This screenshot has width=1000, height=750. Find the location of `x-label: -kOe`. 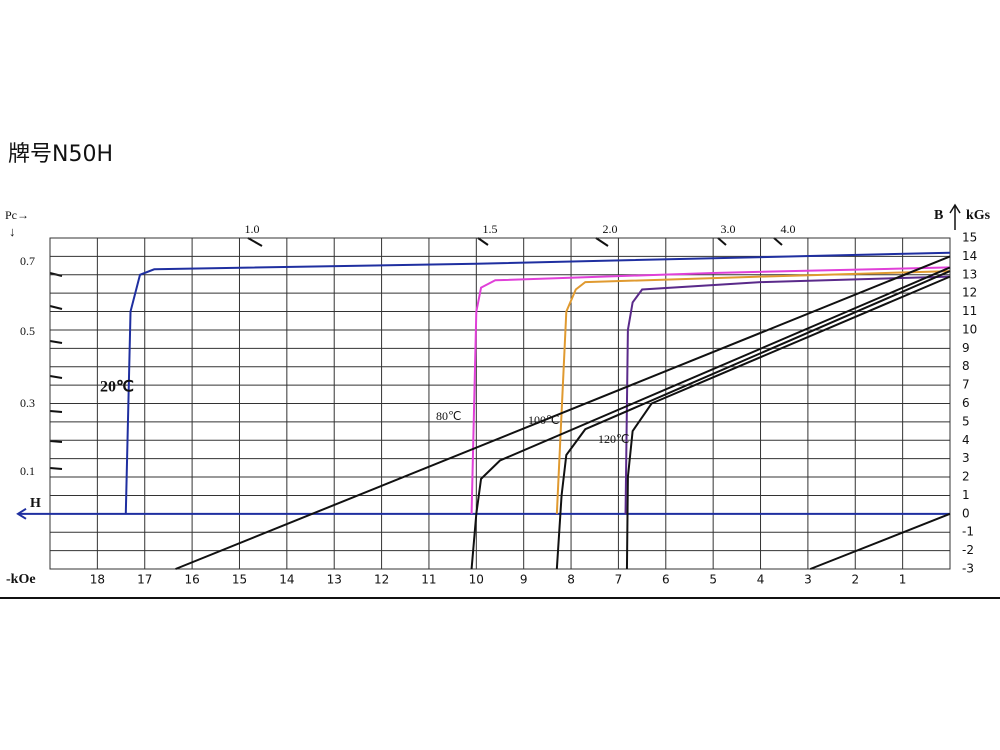

x-label: -kOe is located at coordinates (21, 579).